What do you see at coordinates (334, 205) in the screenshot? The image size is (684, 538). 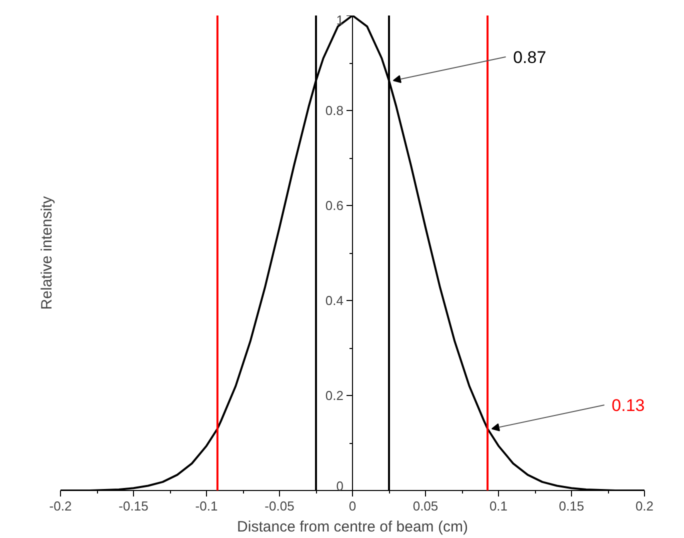 I see `y-tick-label: 0.6` at bounding box center [334, 205].